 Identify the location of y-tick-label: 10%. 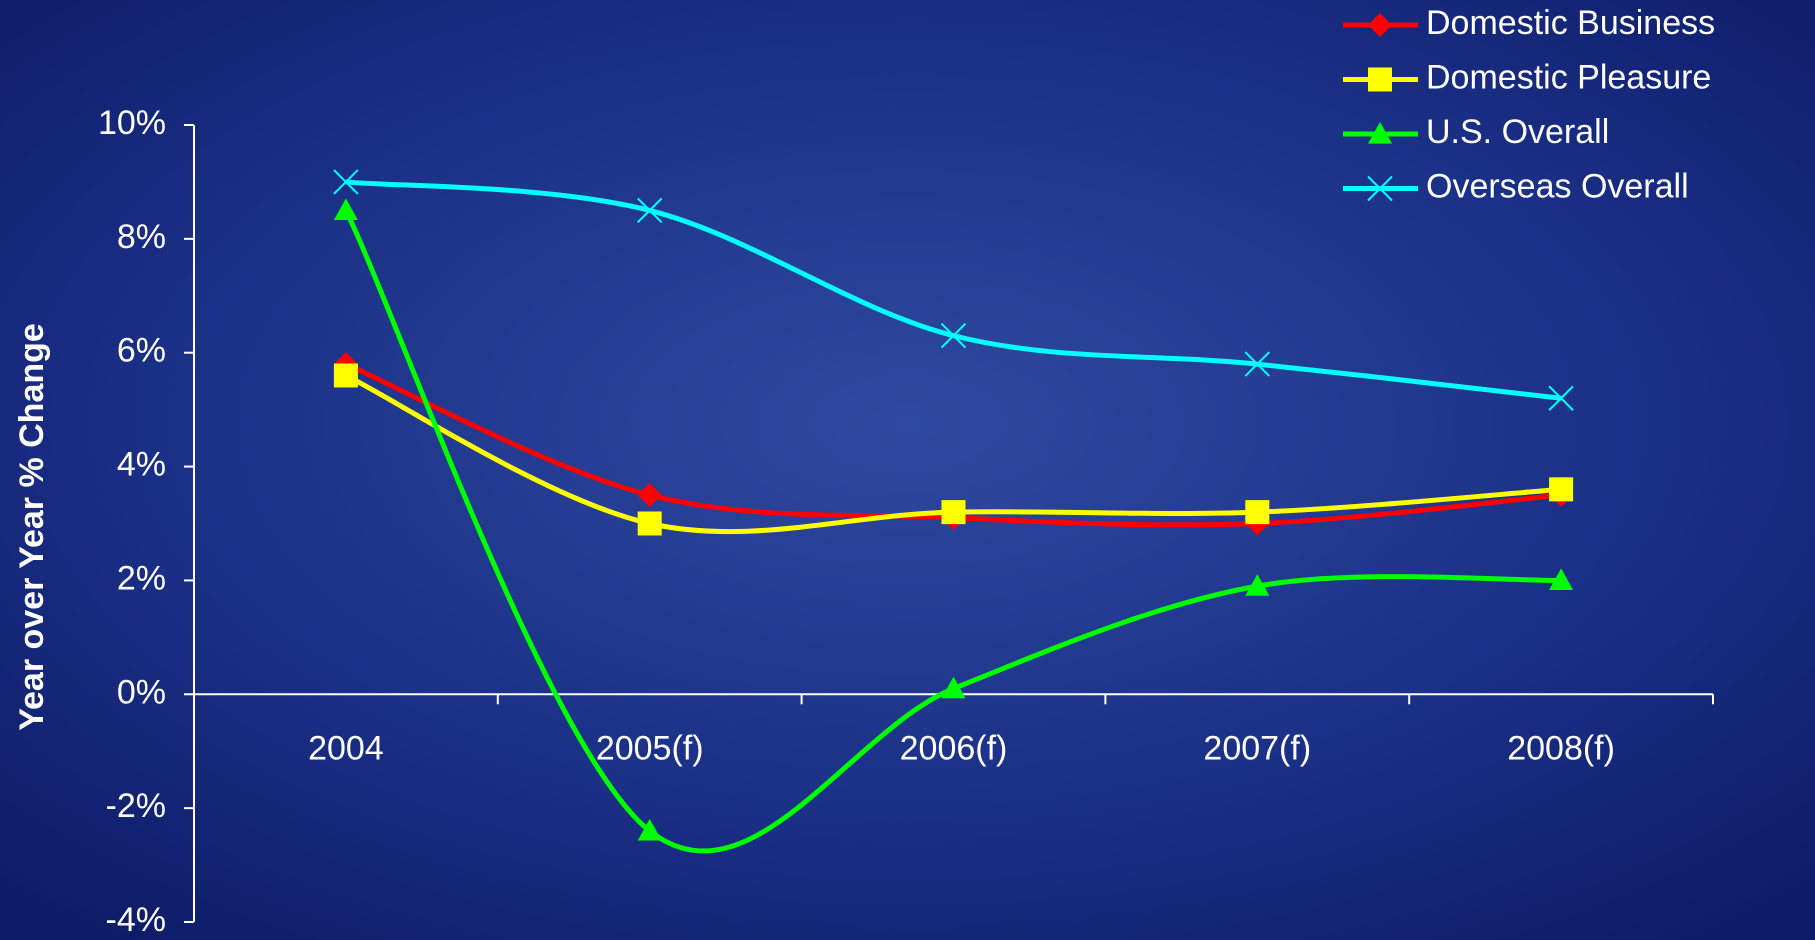
(132, 123).